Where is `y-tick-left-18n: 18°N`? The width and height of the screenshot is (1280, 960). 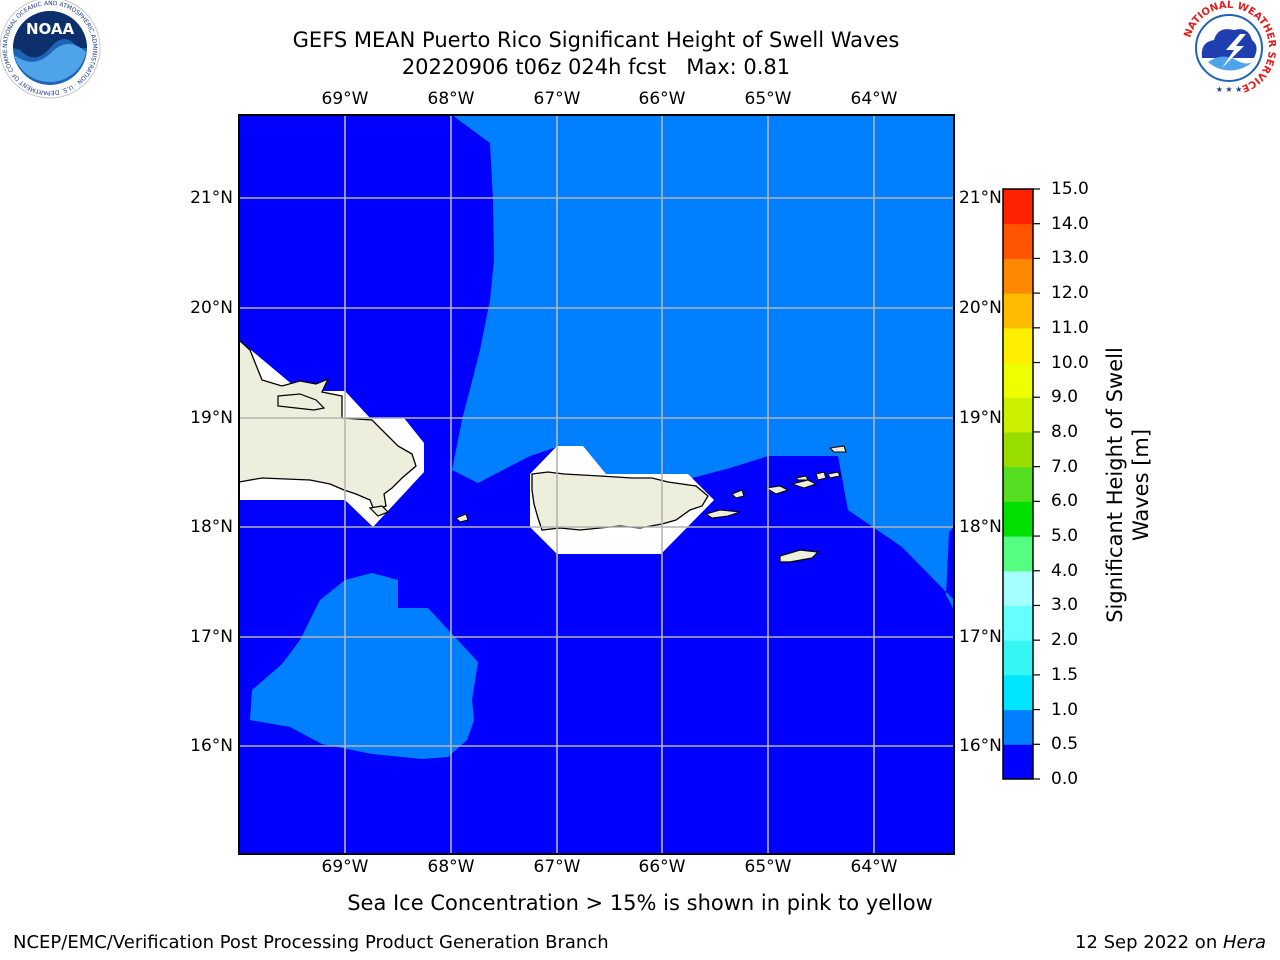
y-tick-left-18n: 18°N is located at coordinates (211, 527).